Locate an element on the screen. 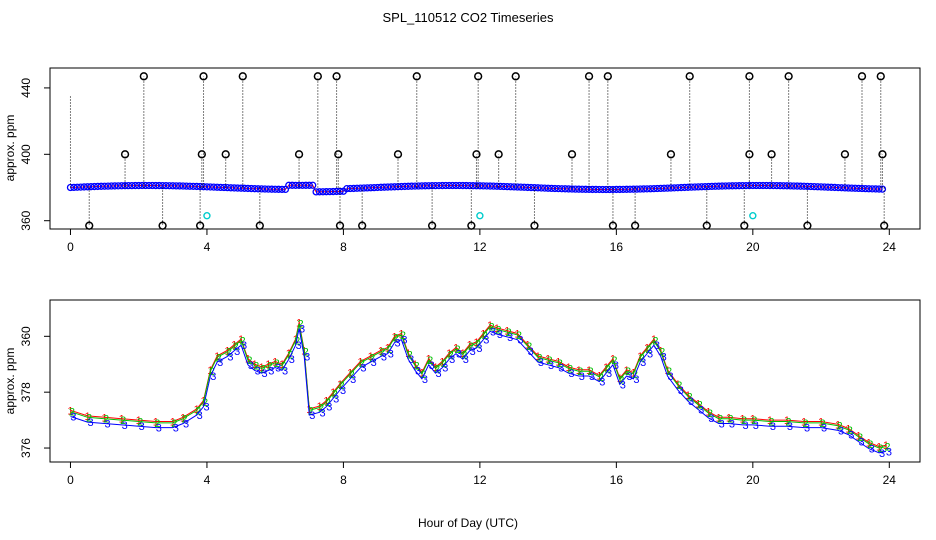  cyan-point is located at coordinates (480, 216).